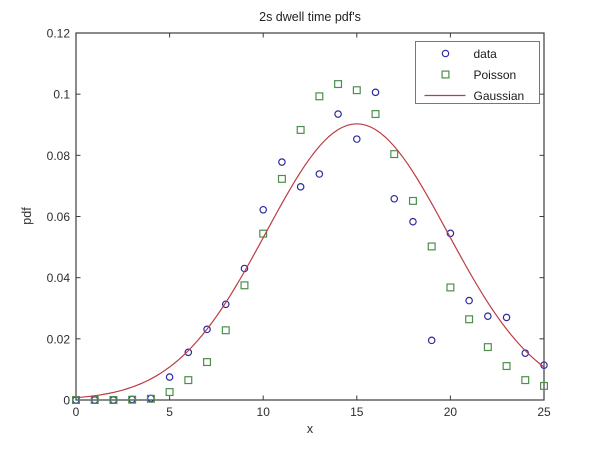  Describe the element at coordinates (59, 278) in the screenshot. I see `y-tick-label: 0.04` at that location.